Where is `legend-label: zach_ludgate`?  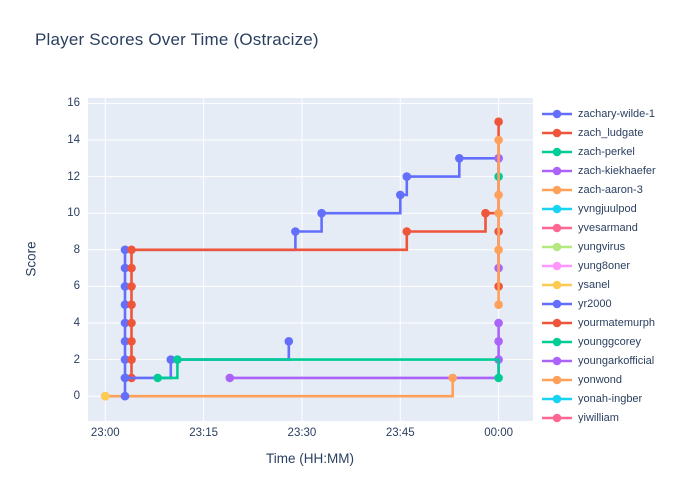
legend-label: zach_ludgate is located at coordinates (611, 132).